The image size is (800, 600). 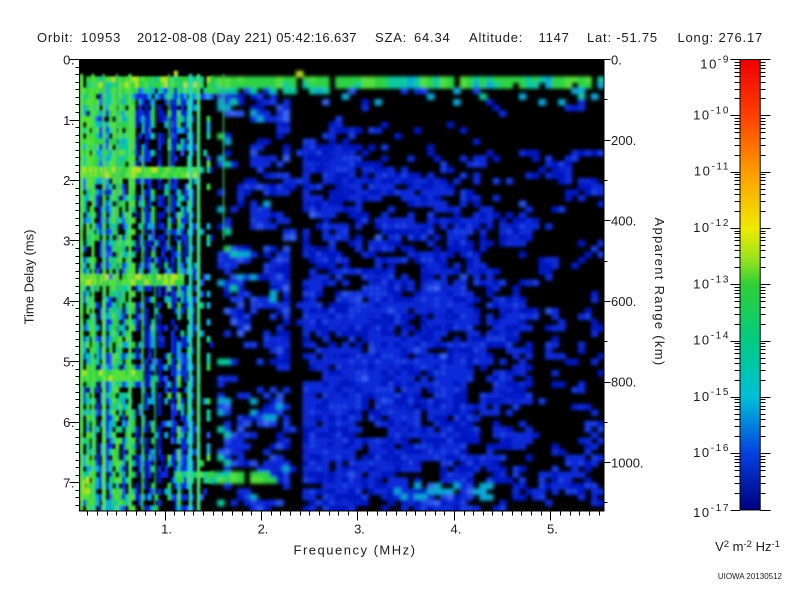 What do you see at coordinates (747, 546) in the screenshot?
I see `svg-text: V2 m-2 Hz-1` at bounding box center [747, 546].